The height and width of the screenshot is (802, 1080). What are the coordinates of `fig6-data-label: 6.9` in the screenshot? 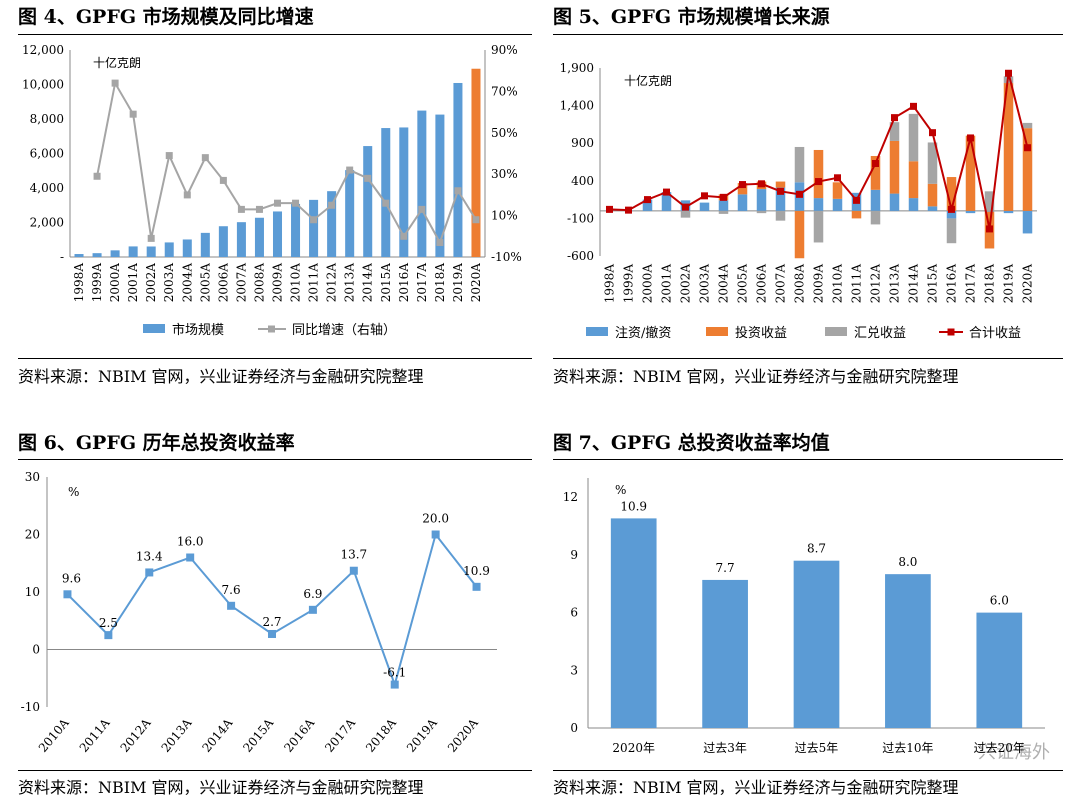 It's located at (312, 594).